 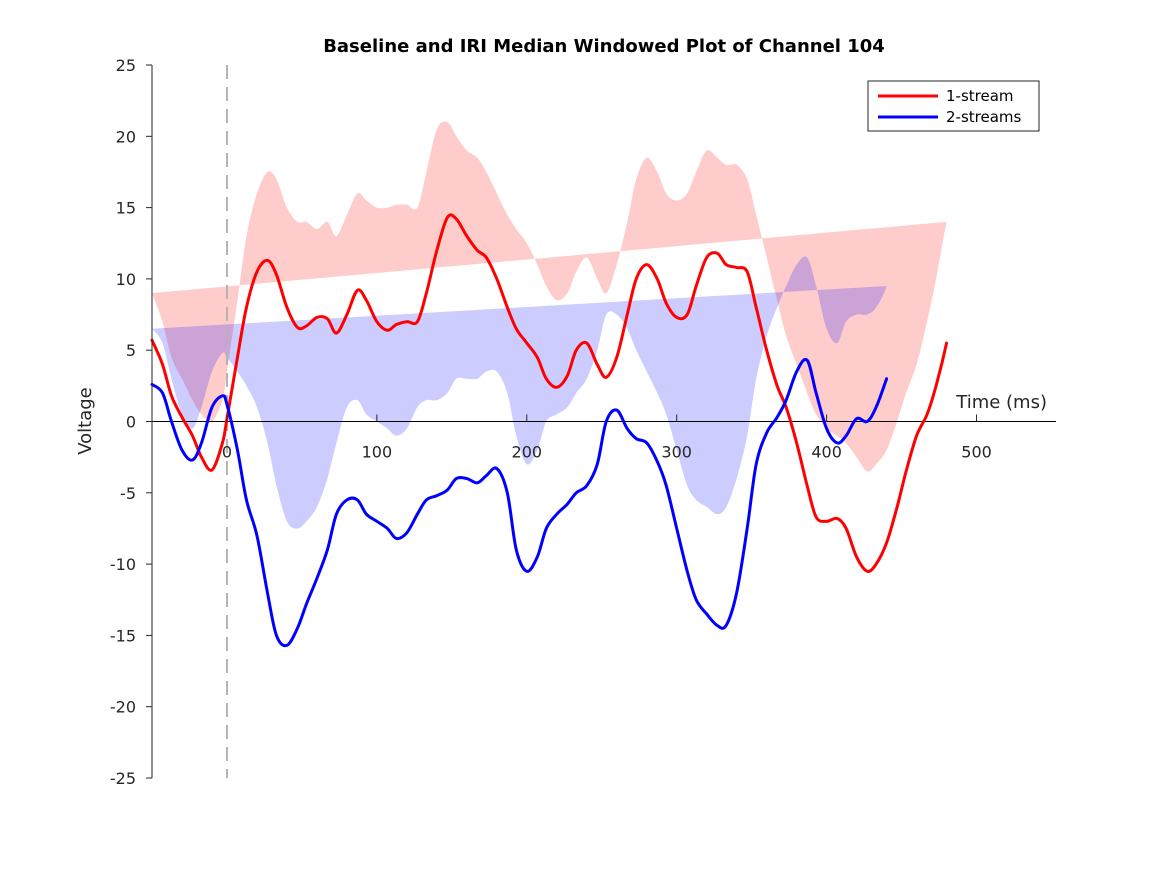 What do you see at coordinates (980, 96) in the screenshot?
I see `legend-label-1-stream: 1-stream` at bounding box center [980, 96].